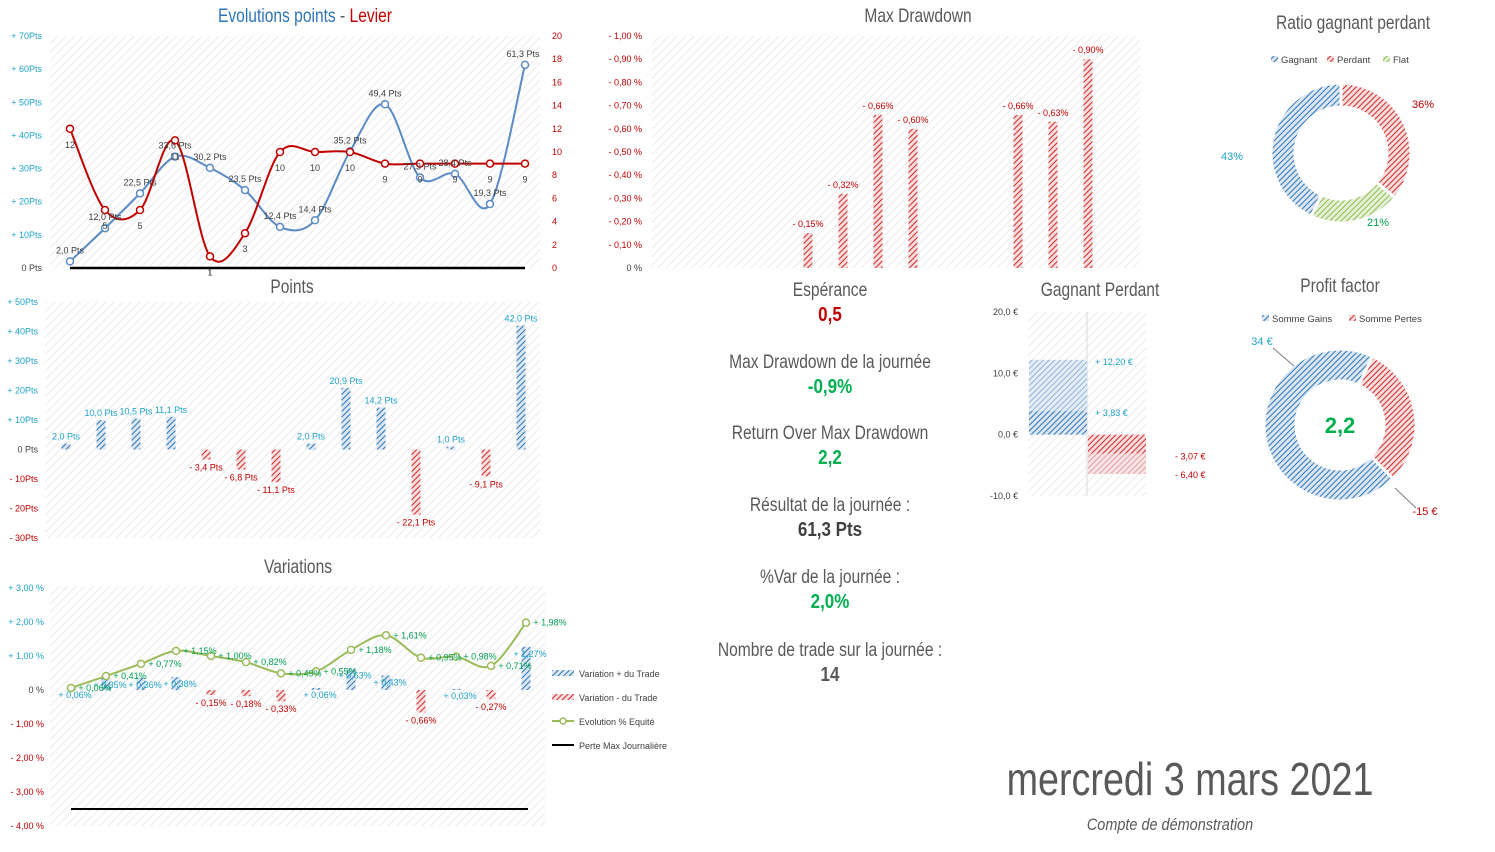 The image size is (1495, 852). I want to click on pf-legend-label: Somme Pertes, so click(1390, 319).